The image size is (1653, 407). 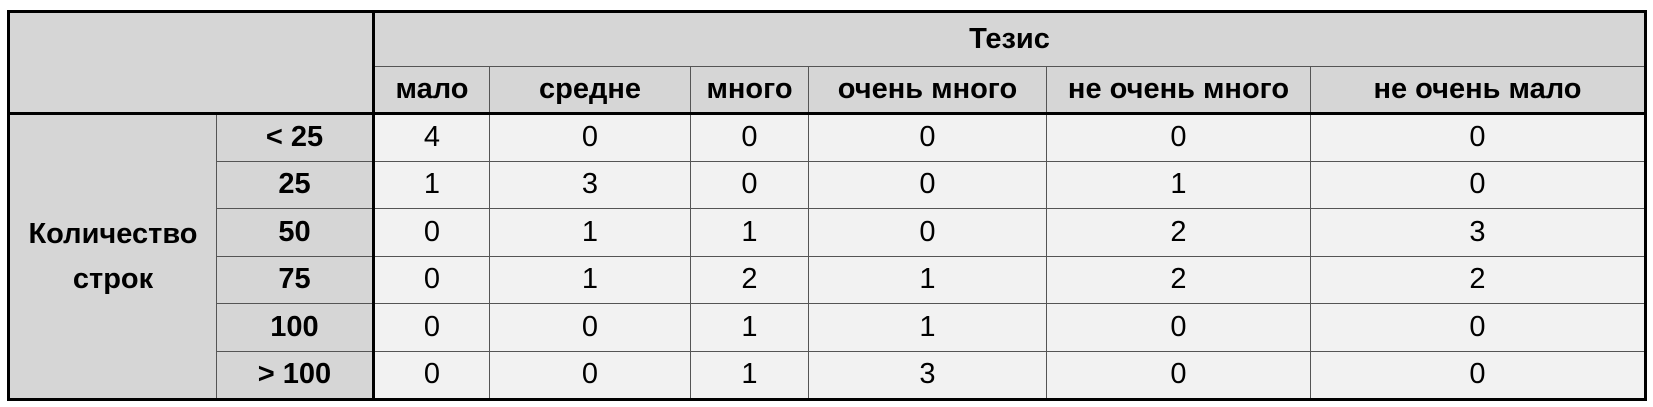 I want to click on table-row: > 100 0 0 1 3 0 0, so click(x=827, y=374).